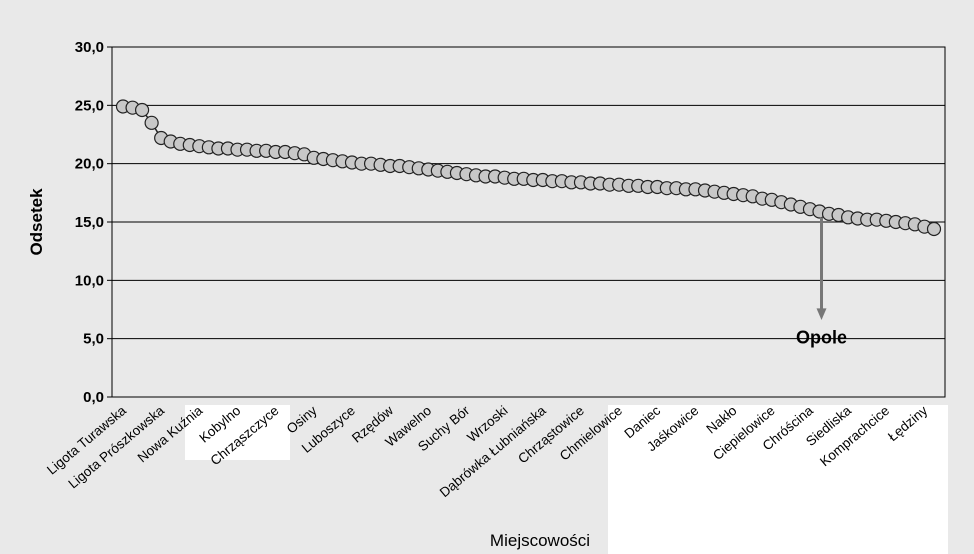 Image resolution: width=974 pixels, height=554 pixels. What do you see at coordinates (540, 540) in the screenshot?
I see `x-axis-label: Miejscowości` at bounding box center [540, 540].